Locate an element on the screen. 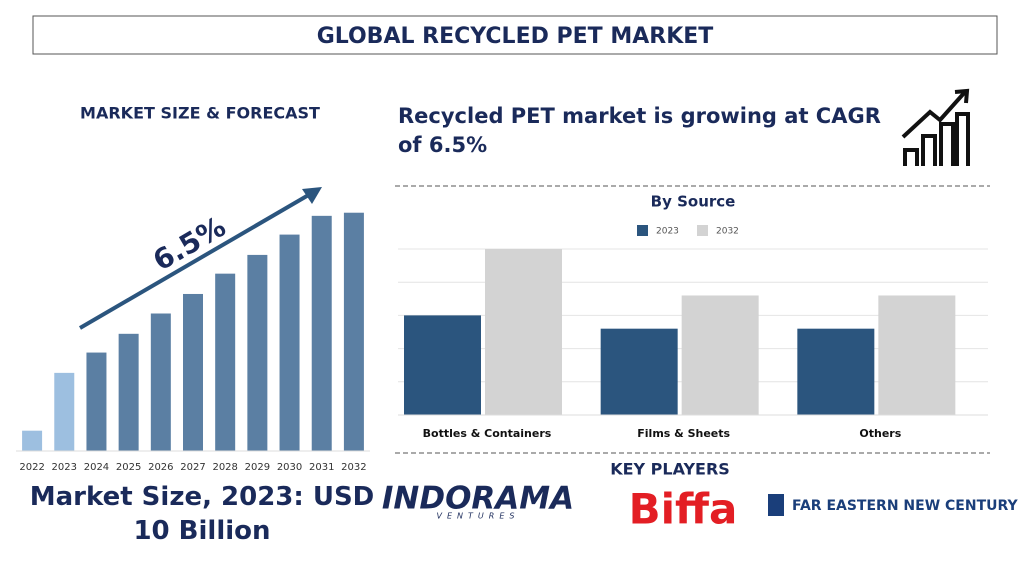 The width and height of the screenshot is (1024, 576). growth-arrow is located at coordinates (196, 260).